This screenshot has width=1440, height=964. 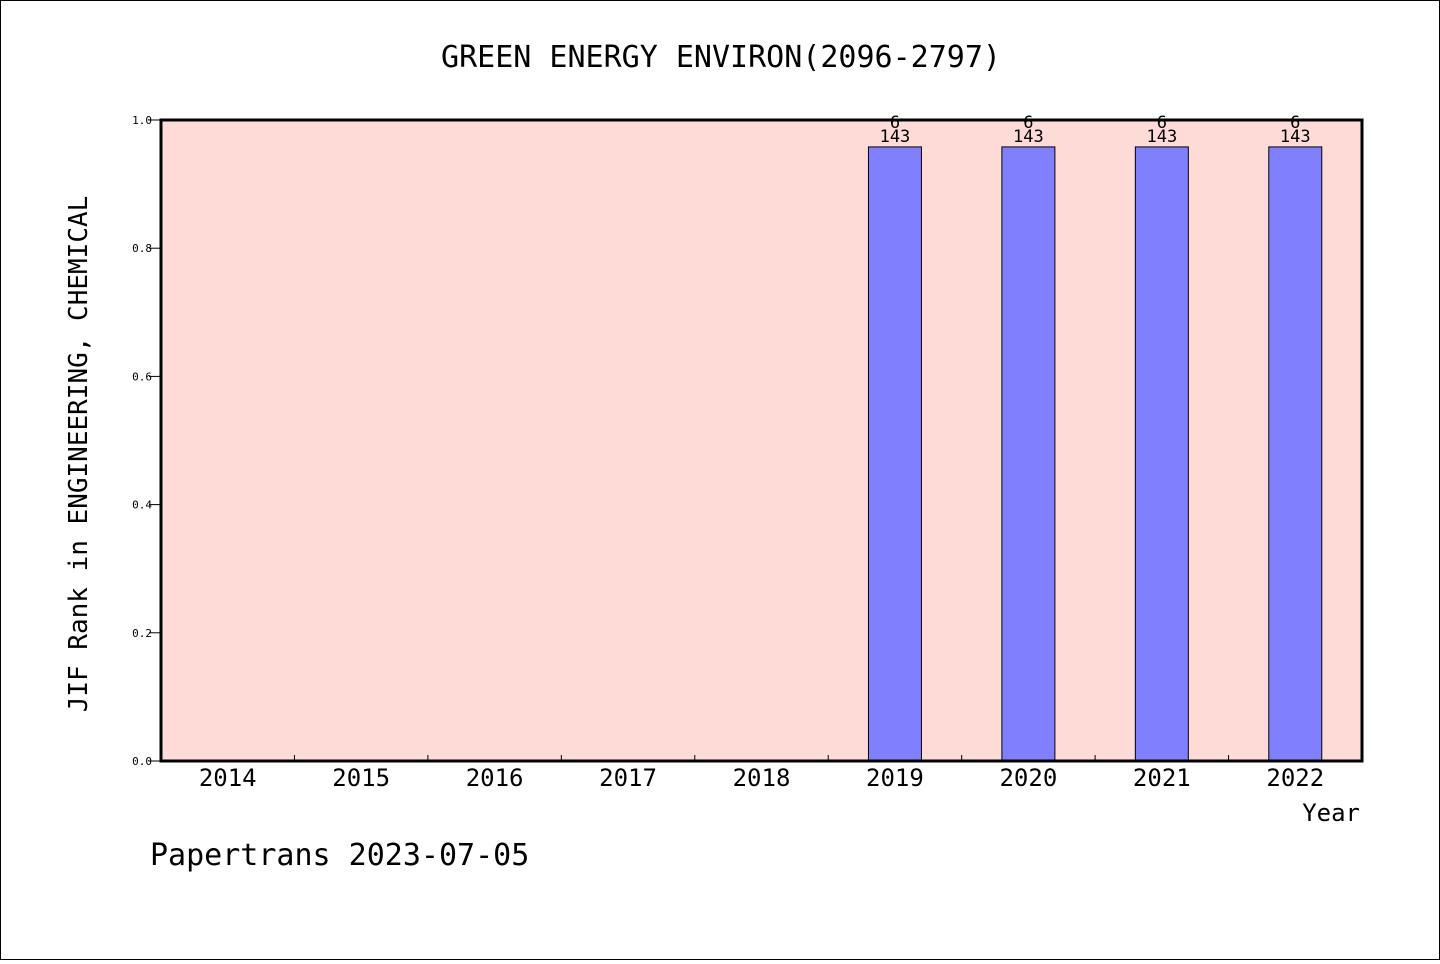 I want to click on bar-2022, so click(x=1295, y=454).